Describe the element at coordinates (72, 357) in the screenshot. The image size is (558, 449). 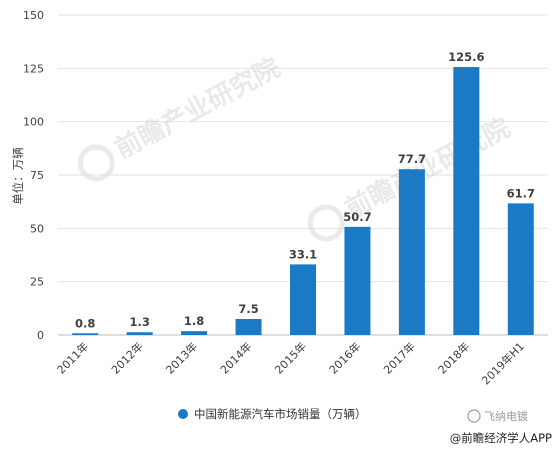
I see `x-tick-label: 2011年` at that location.